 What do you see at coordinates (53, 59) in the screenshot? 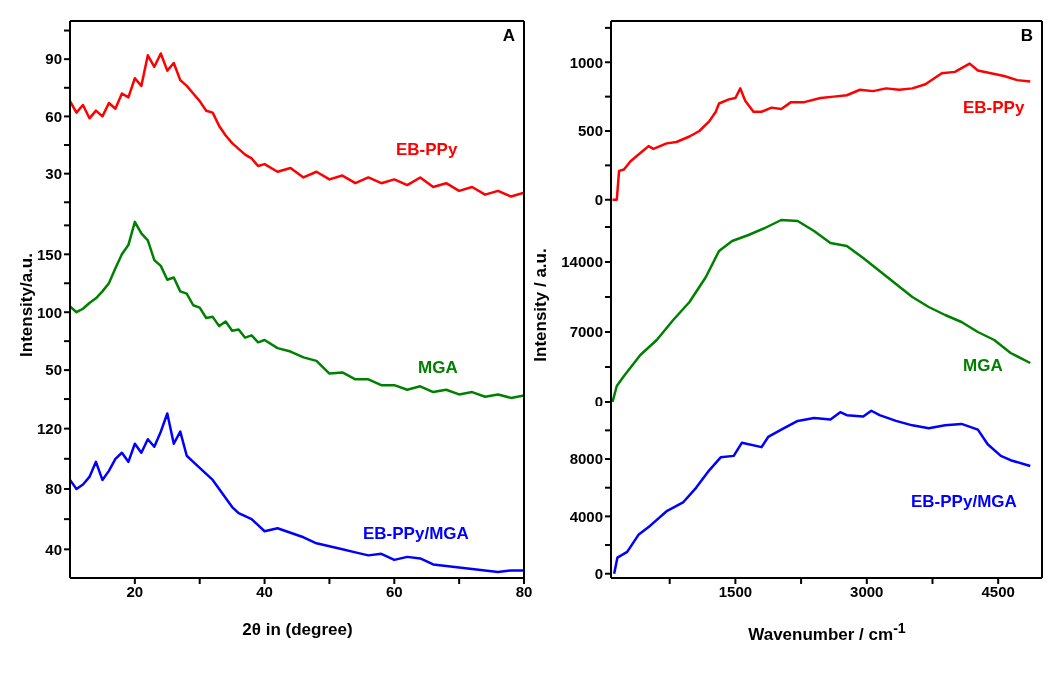
I see `y-tick-label: 90` at bounding box center [53, 59].